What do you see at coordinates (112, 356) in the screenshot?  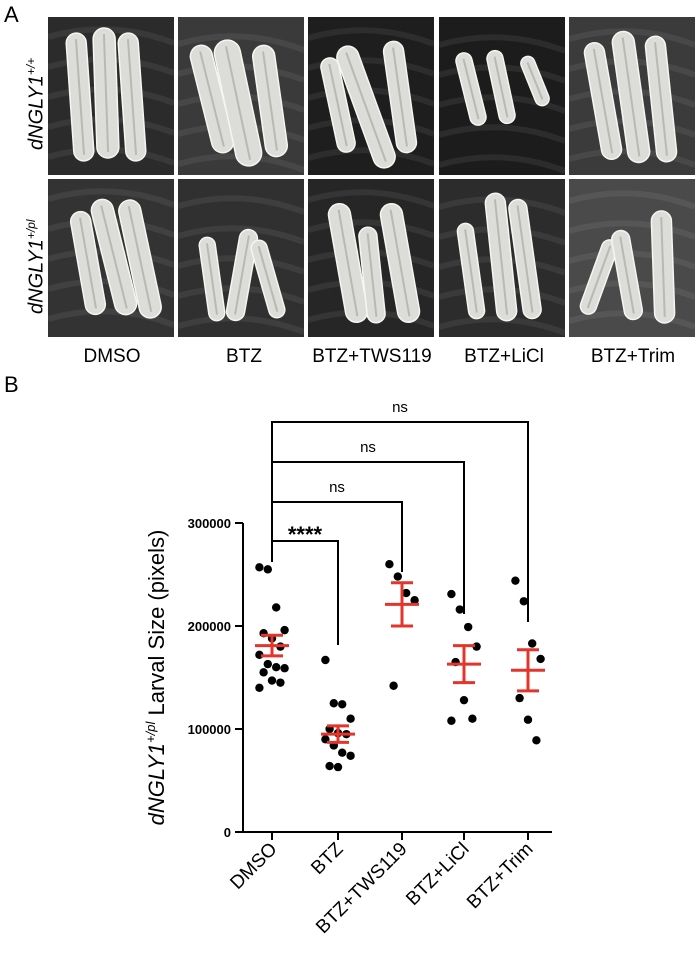 I see `column-label-dmso: DMSO` at bounding box center [112, 356].